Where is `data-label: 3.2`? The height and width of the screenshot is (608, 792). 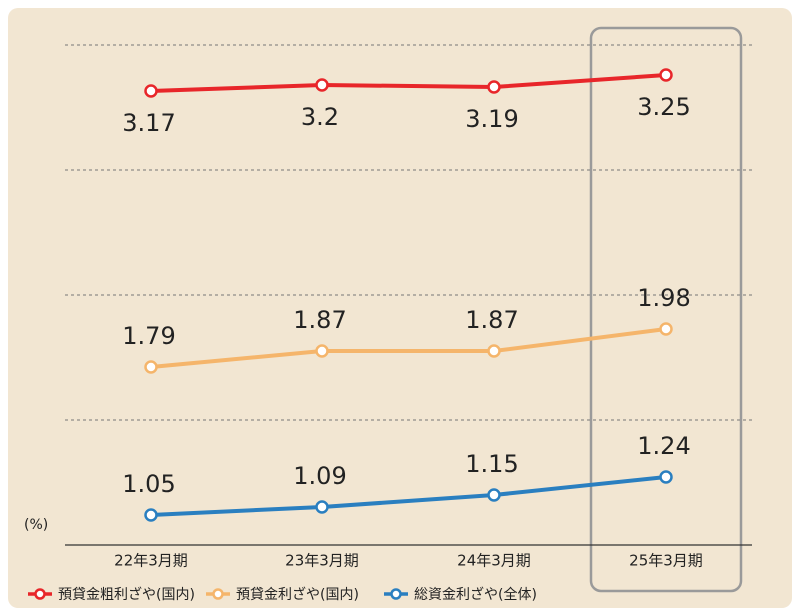
data-label: 3.2 is located at coordinates (320, 117).